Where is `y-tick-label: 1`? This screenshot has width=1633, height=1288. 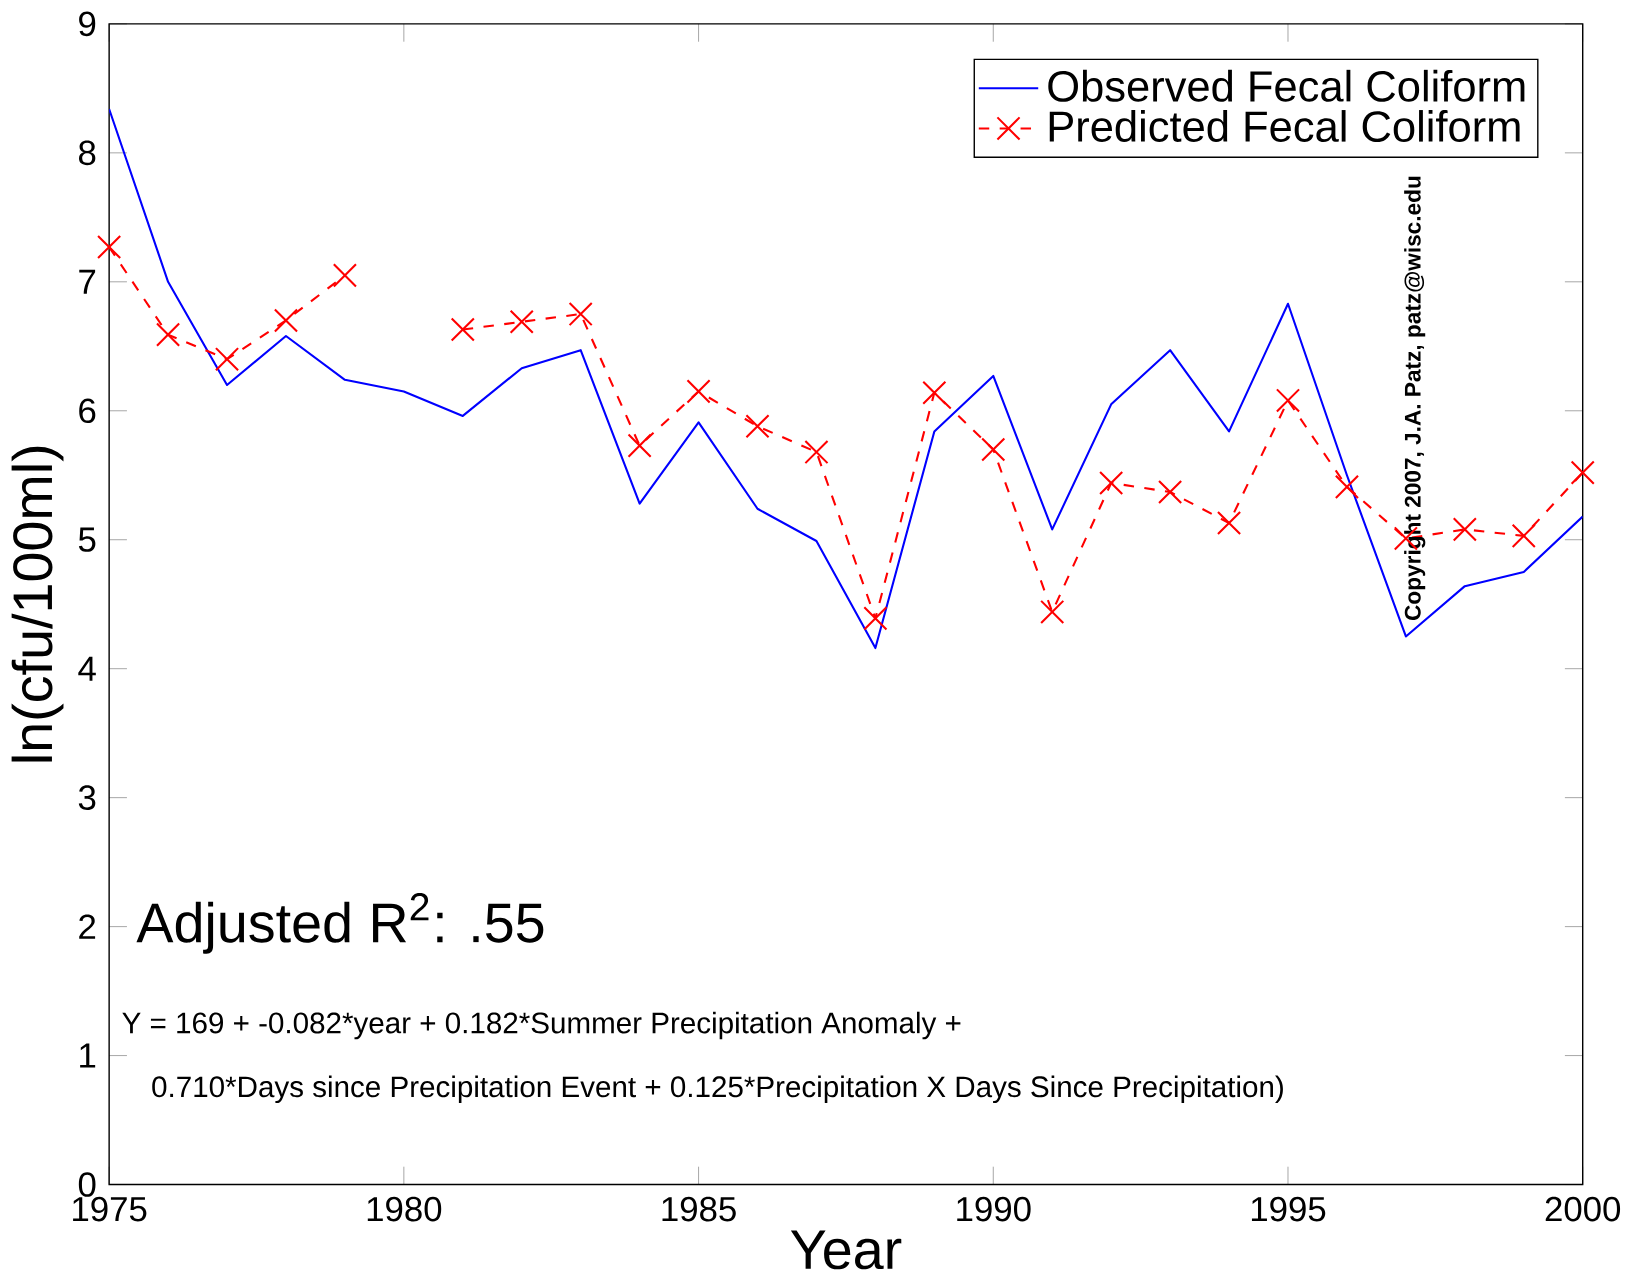 y-tick-label: 1 is located at coordinates (88, 1055).